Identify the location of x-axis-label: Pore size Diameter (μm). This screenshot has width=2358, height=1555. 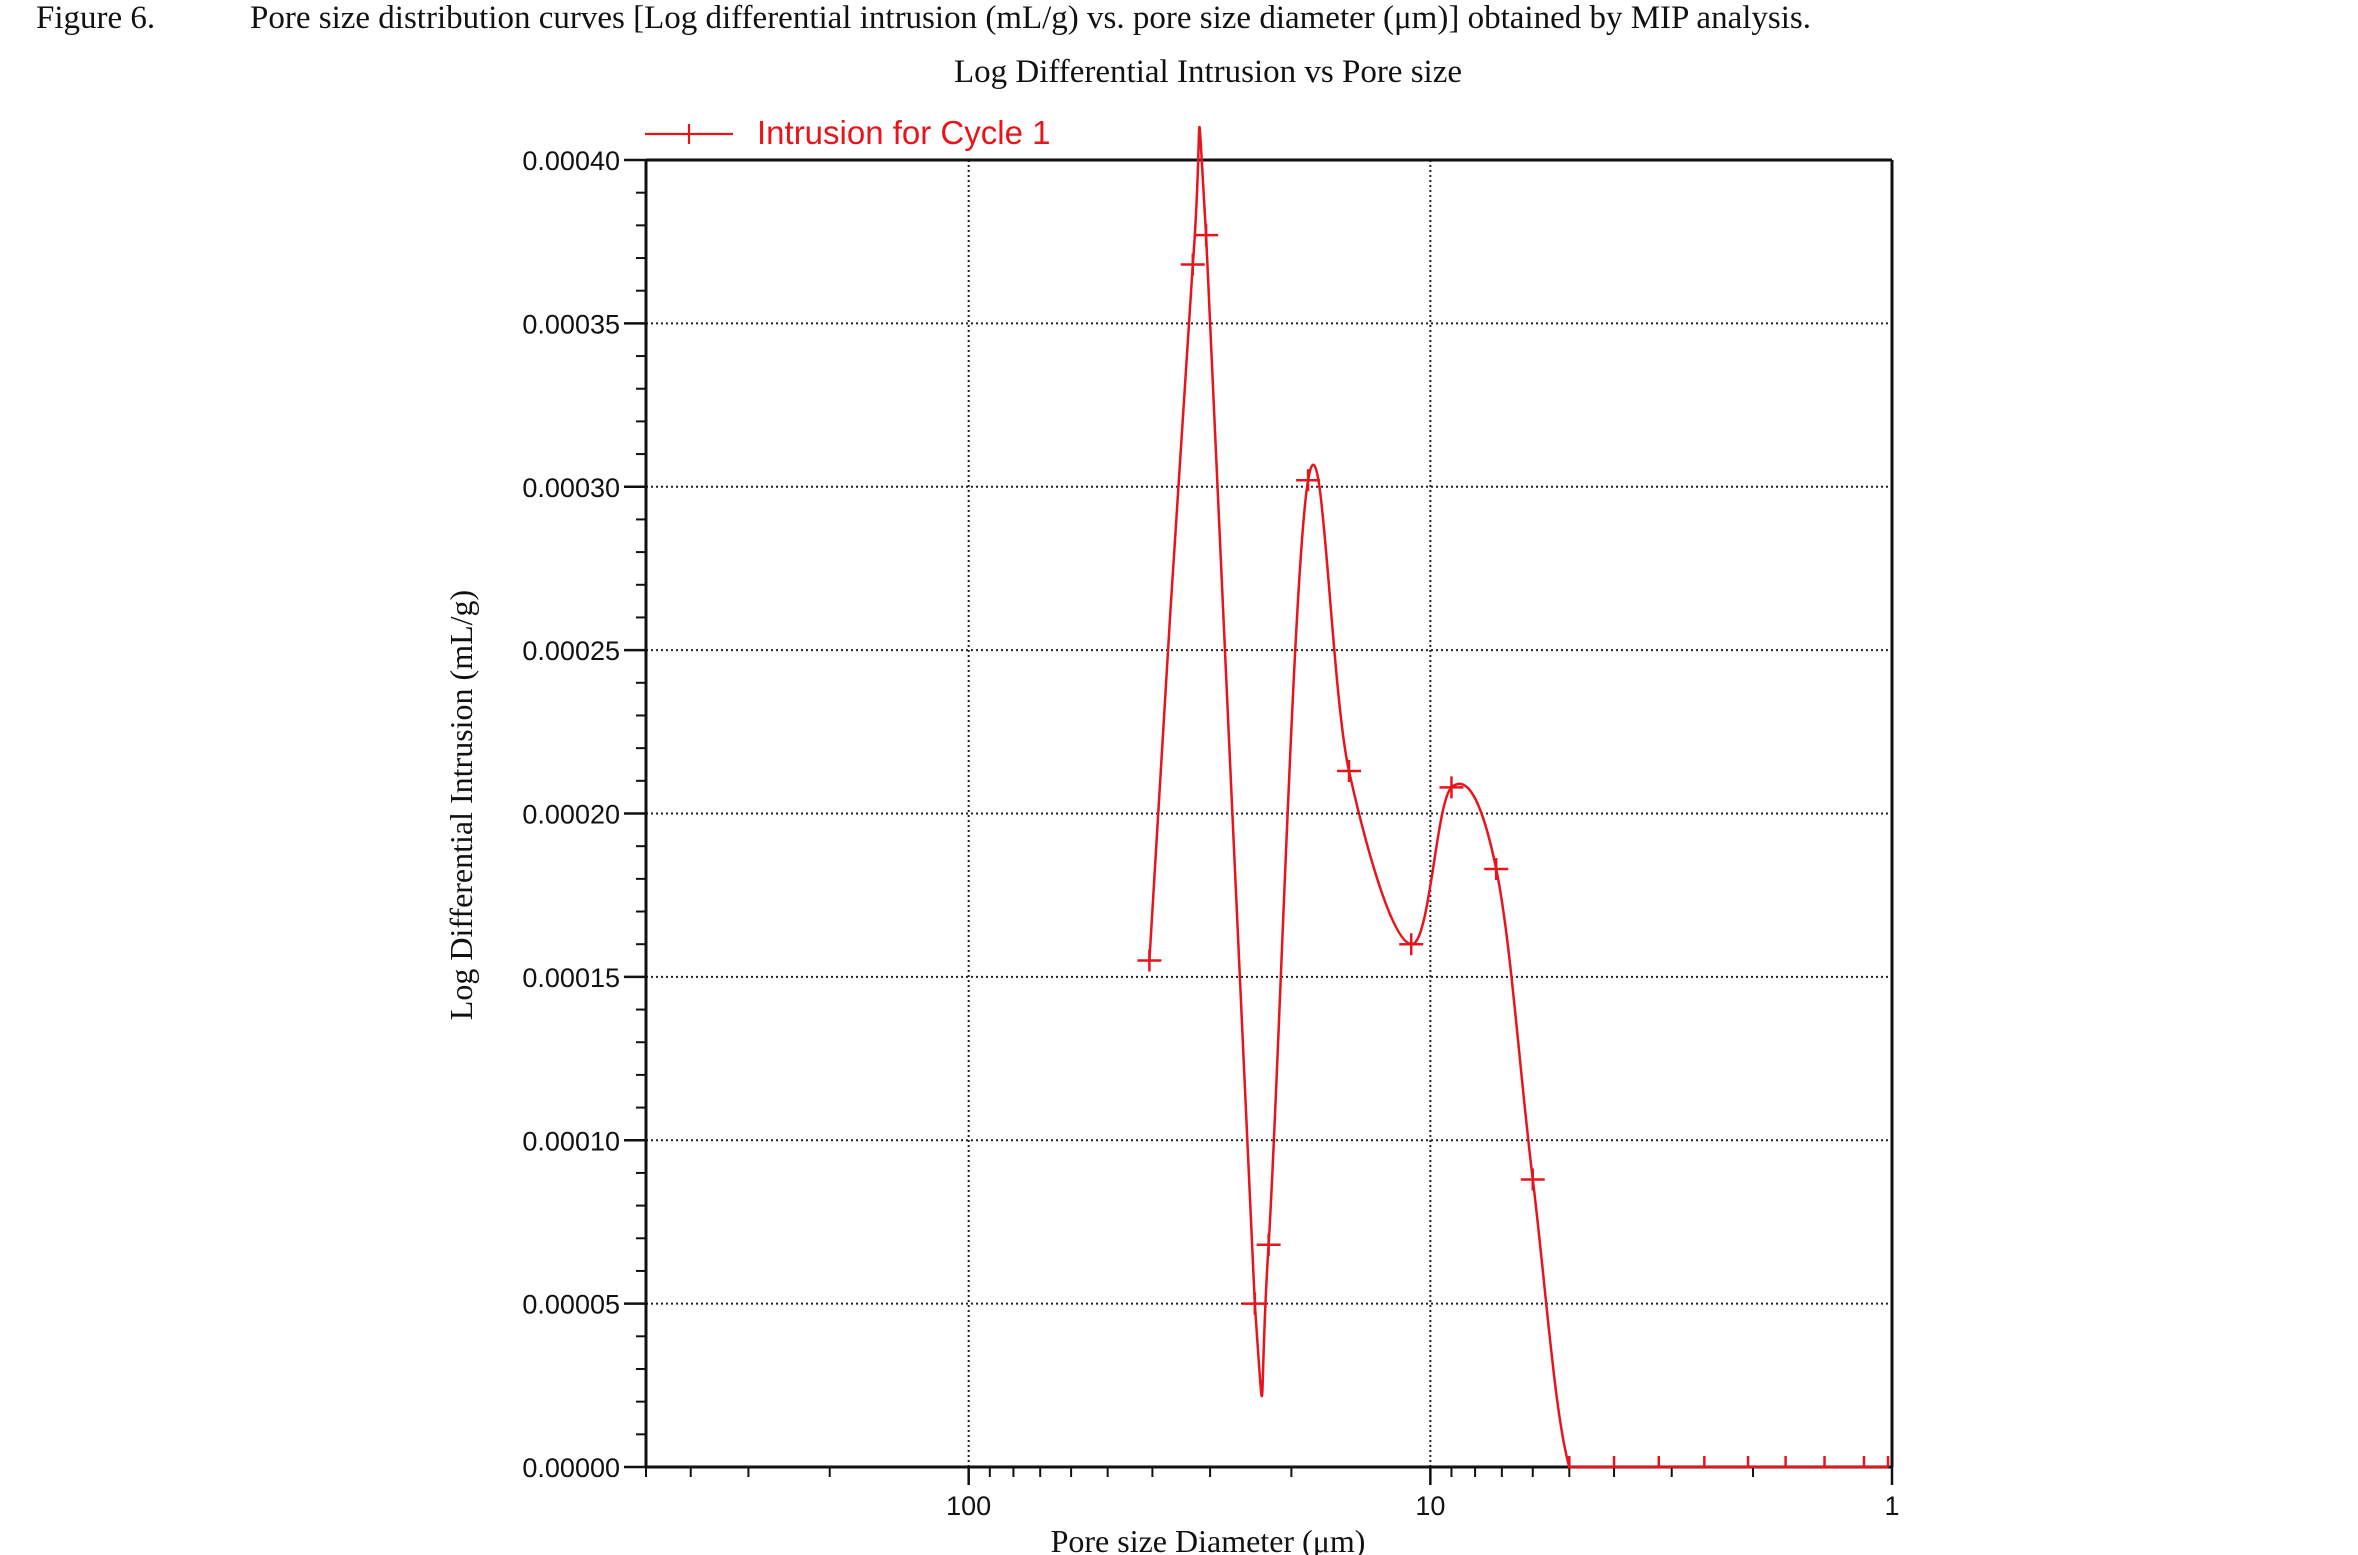
(1208, 1539).